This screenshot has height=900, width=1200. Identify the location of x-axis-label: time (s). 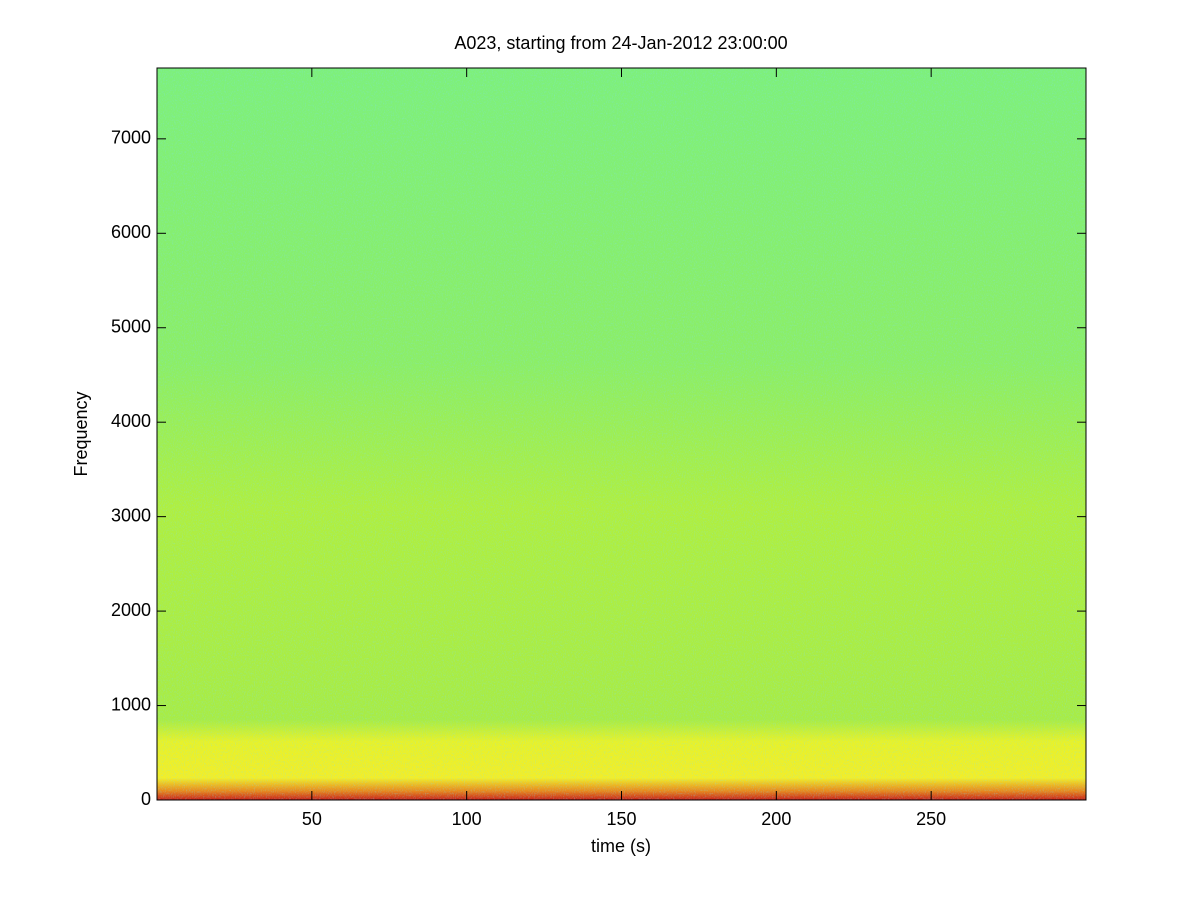
(621, 846).